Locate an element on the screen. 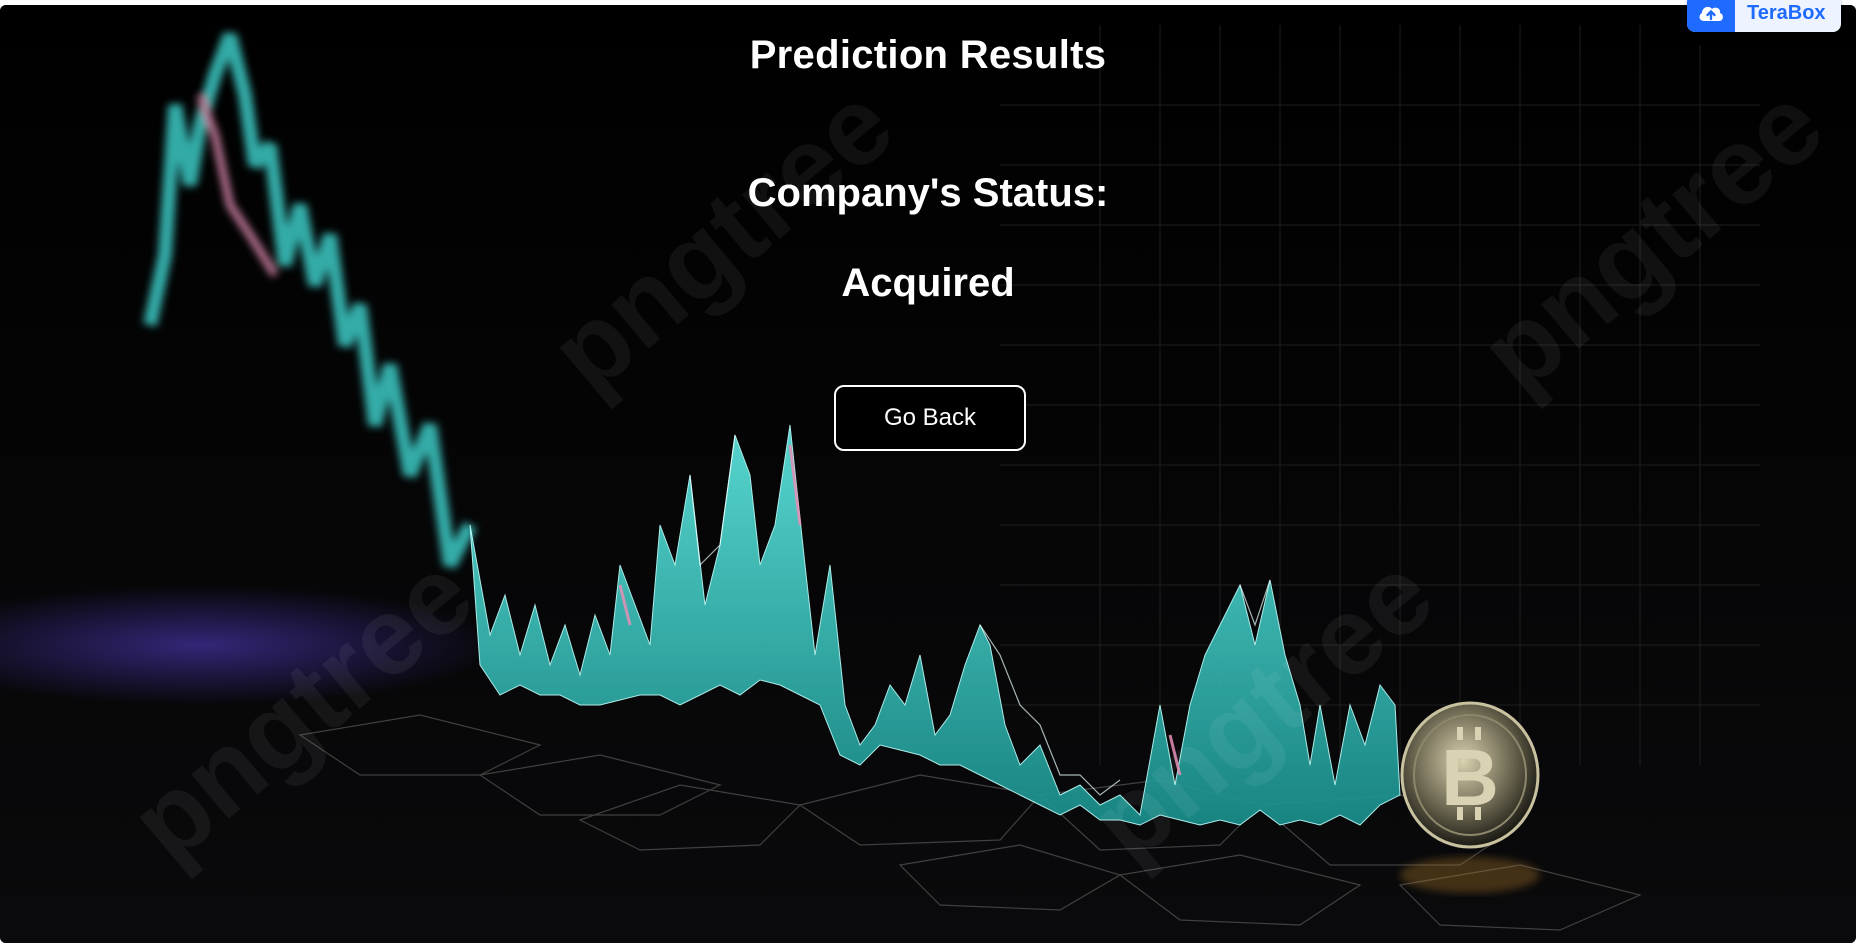 The height and width of the screenshot is (944, 1856). terabox-label: TeraBox is located at coordinates (1786, 12).